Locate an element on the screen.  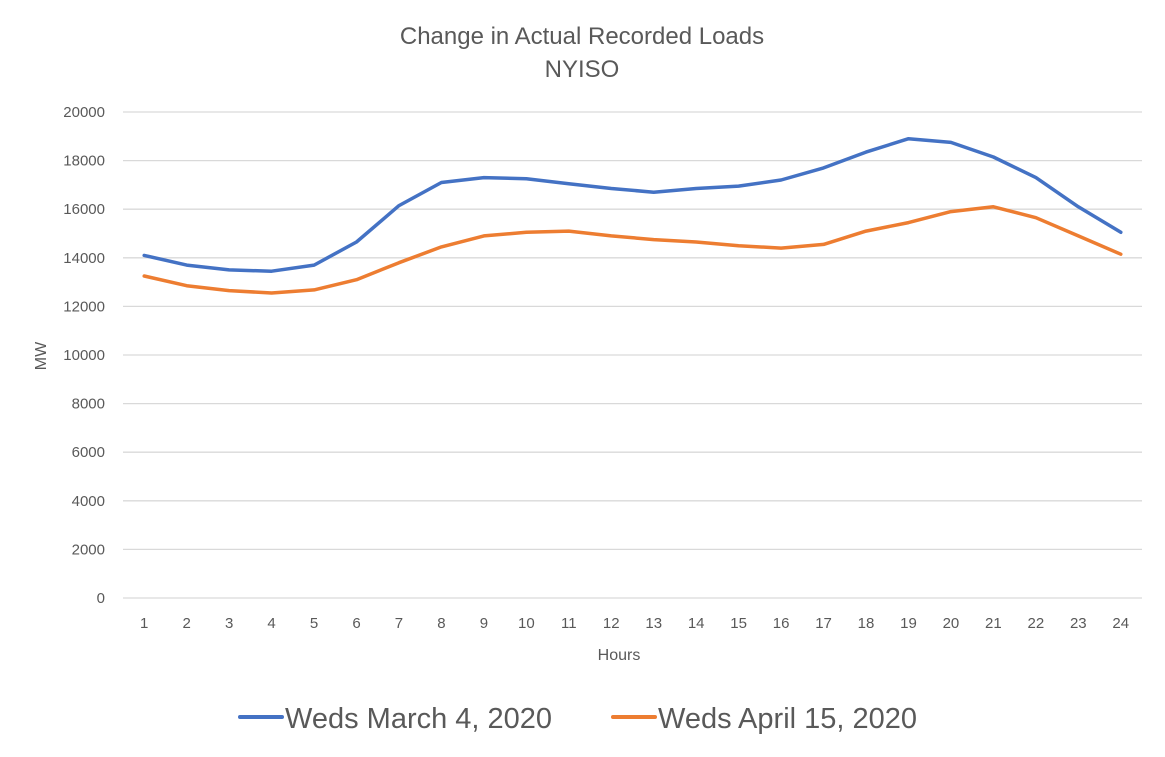
chart-title: Change in Actual Recorded Loads is located at coordinates (582, 36).